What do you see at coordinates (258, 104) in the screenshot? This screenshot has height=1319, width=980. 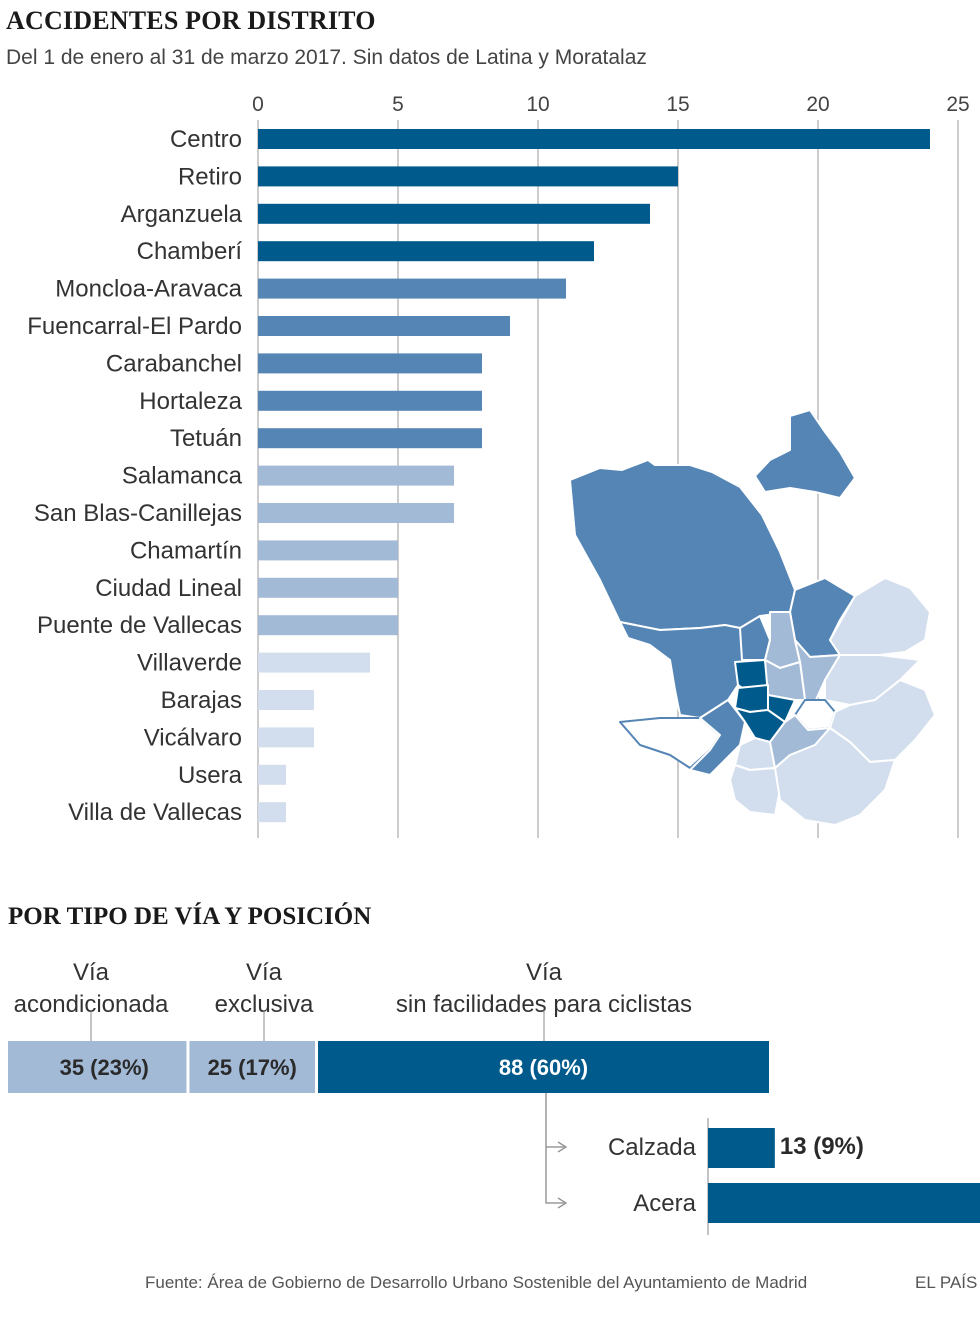 I see `x-tick-label: 0` at bounding box center [258, 104].